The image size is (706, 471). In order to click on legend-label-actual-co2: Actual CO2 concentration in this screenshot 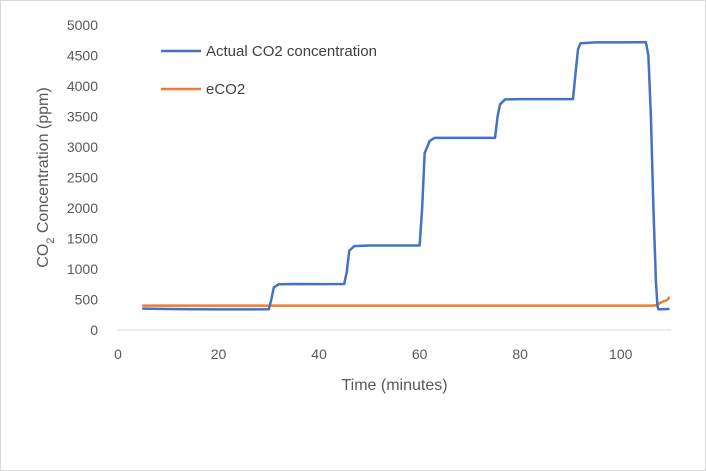, I will do `click(291, 51)`.